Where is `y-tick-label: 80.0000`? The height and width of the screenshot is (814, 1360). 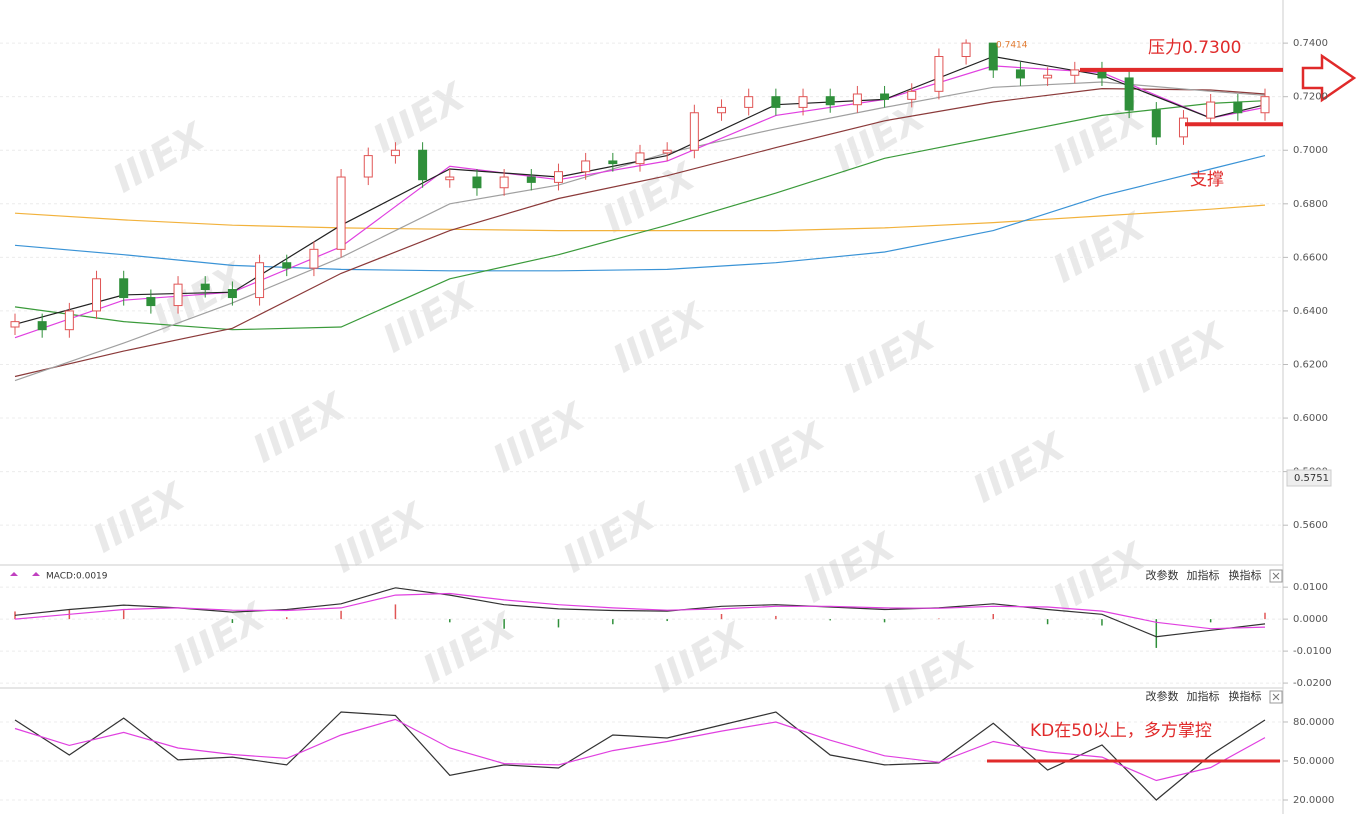
y-tick-label: 80.0000 is located at coordinates (1313, 722).